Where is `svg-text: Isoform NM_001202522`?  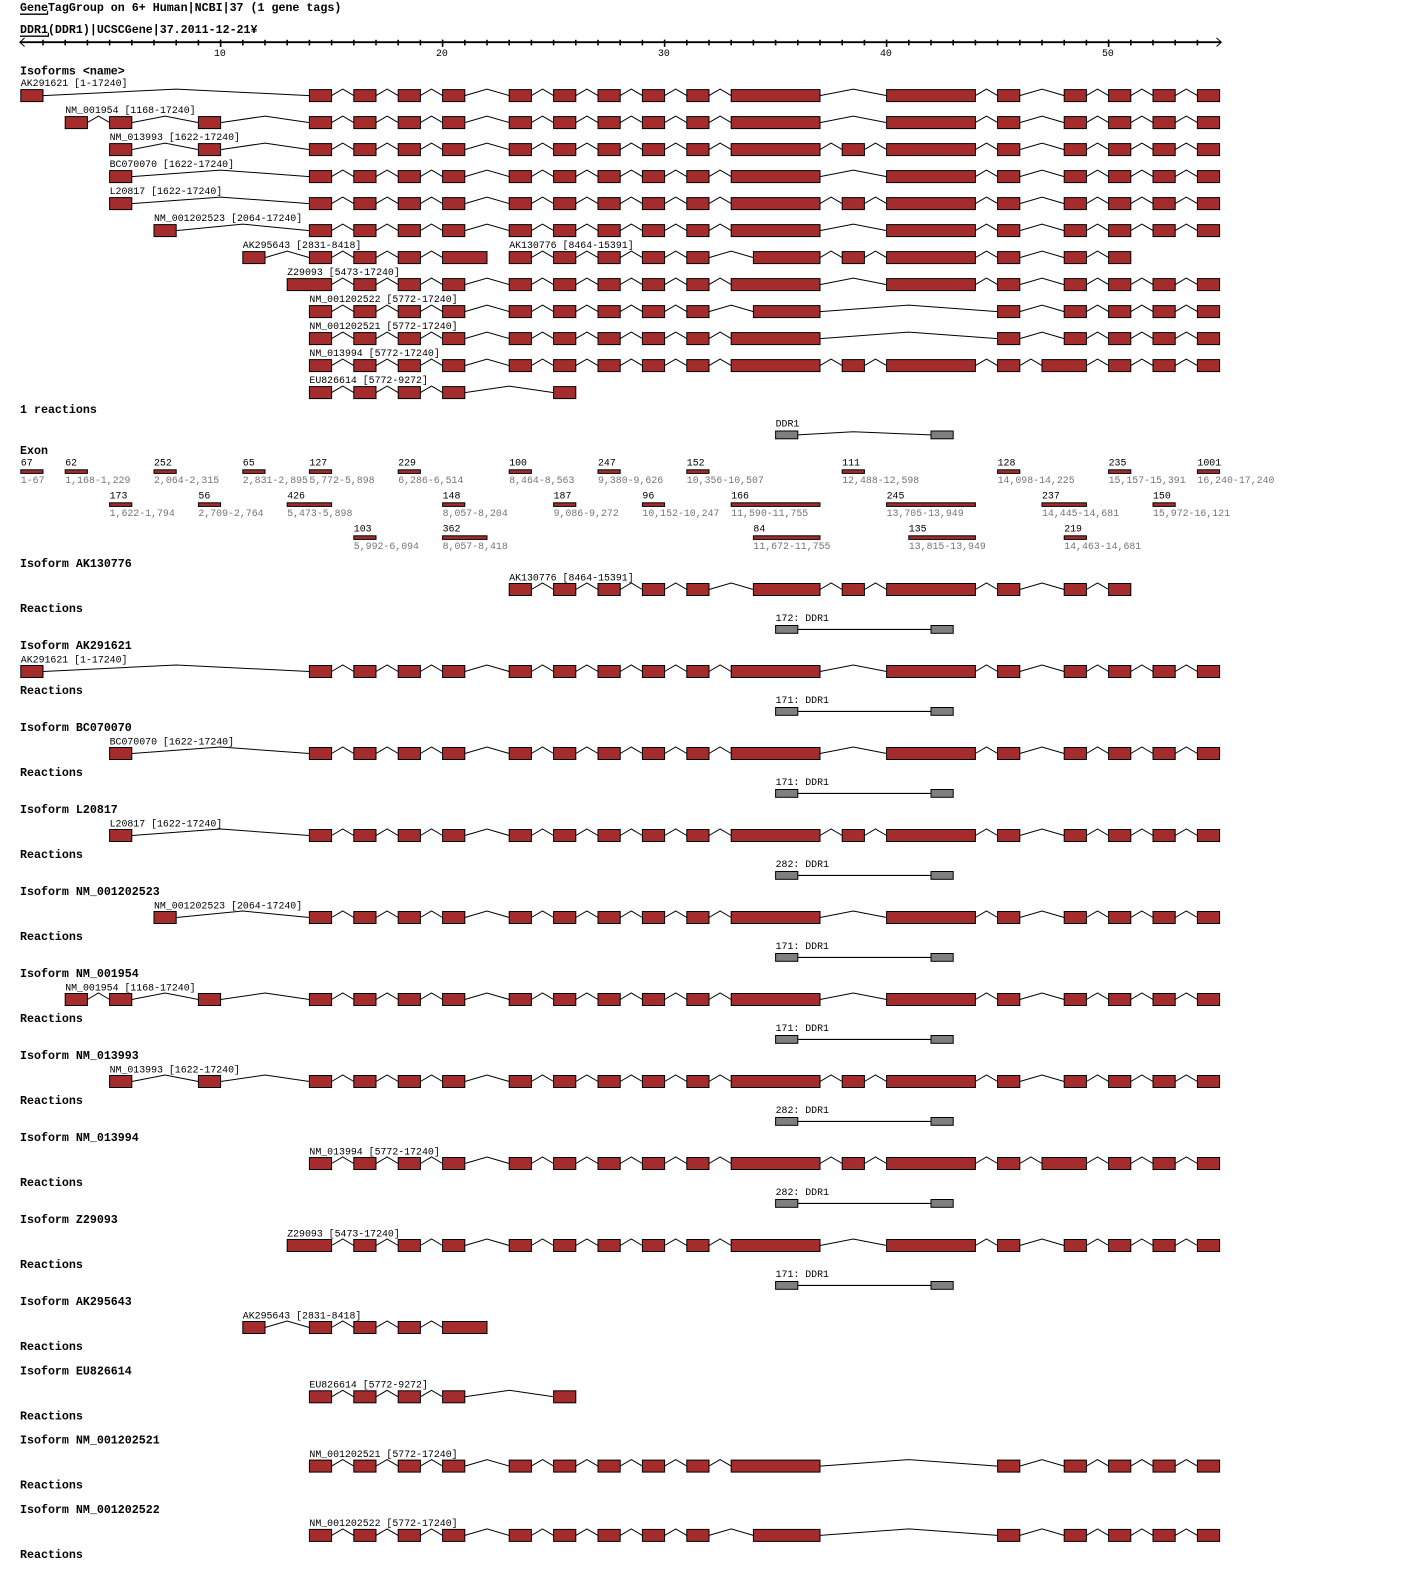
svg-text: Isoform NM_001202522 is located at coordinates (90, 1510).